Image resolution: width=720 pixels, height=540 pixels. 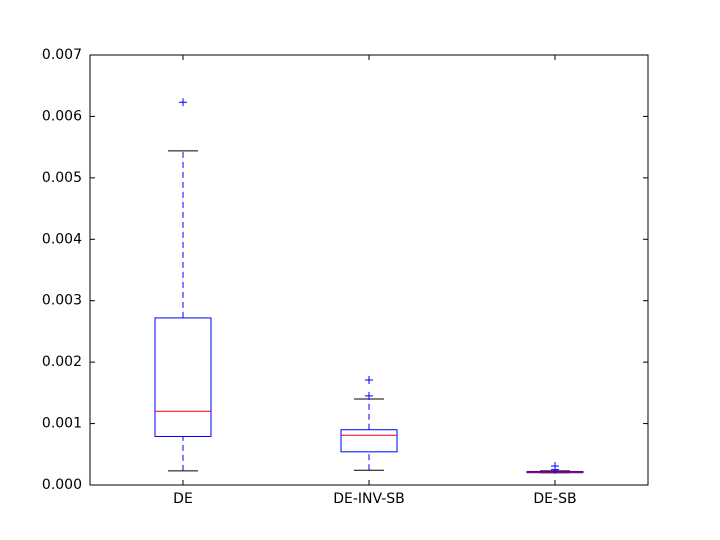 I want to click on y-tick-label: 0.006, so click(x=62, y=116).